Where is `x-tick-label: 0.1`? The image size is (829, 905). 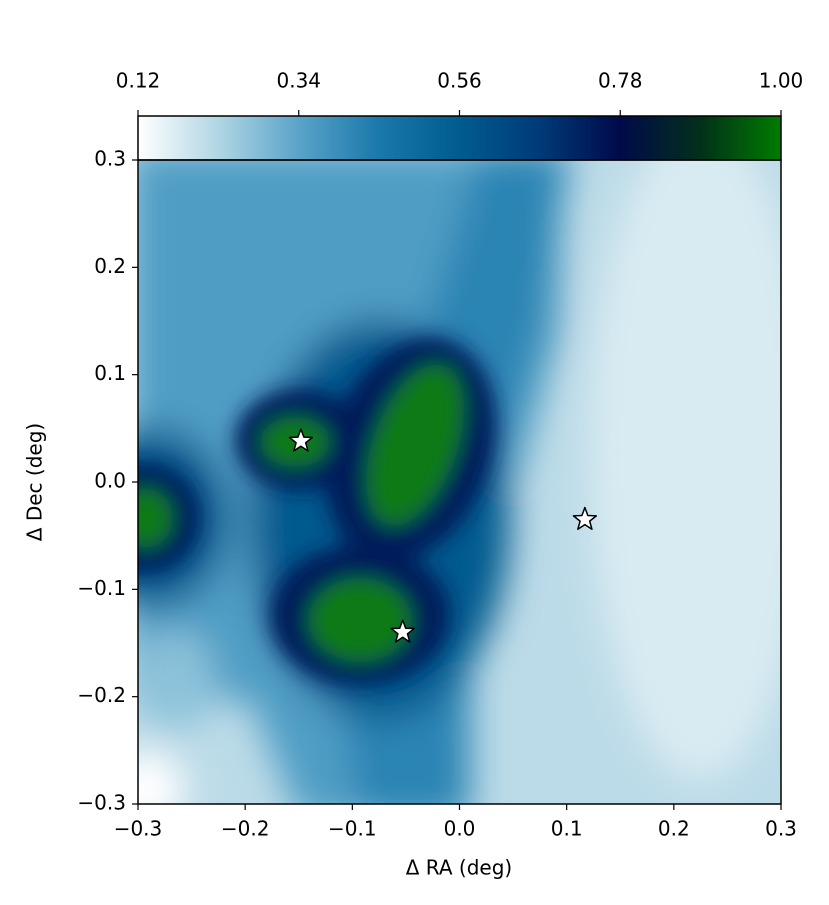 x-tick-label: 0.1 is located at coordinates (567, 829).